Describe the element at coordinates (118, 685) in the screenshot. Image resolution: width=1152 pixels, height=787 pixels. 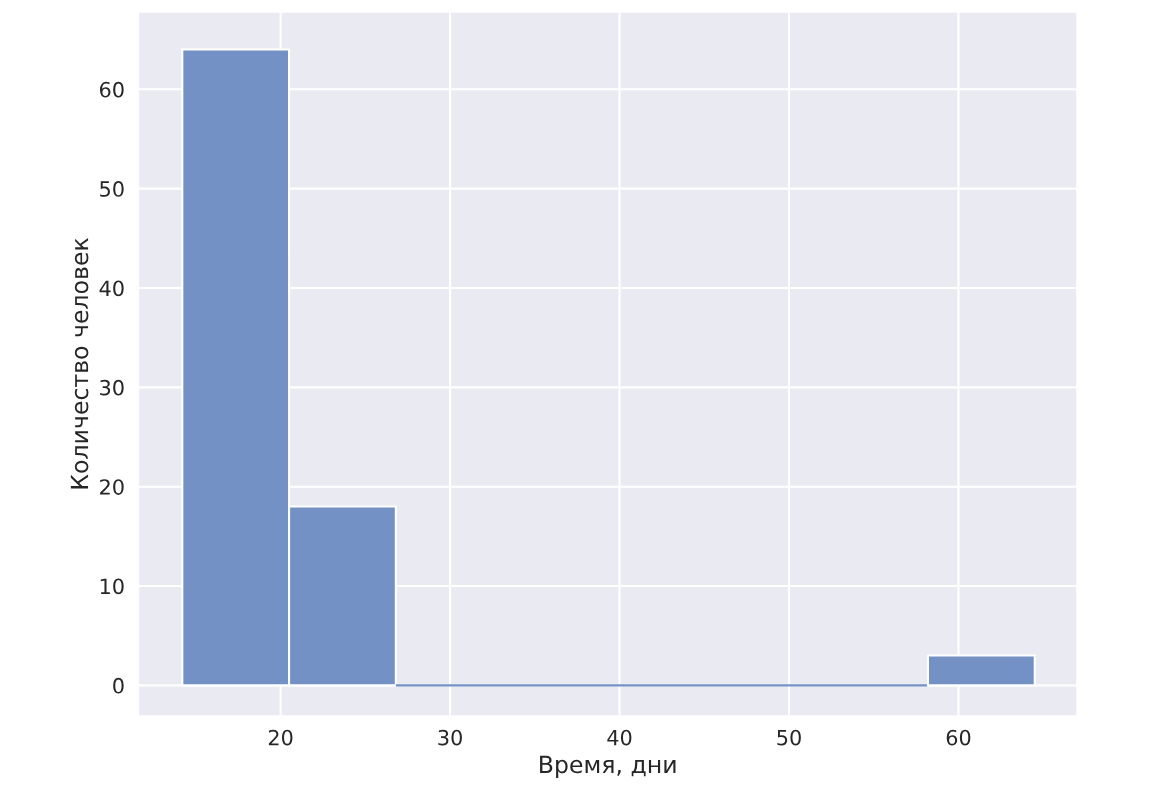
I see `y-tick-label: 0` at that location.